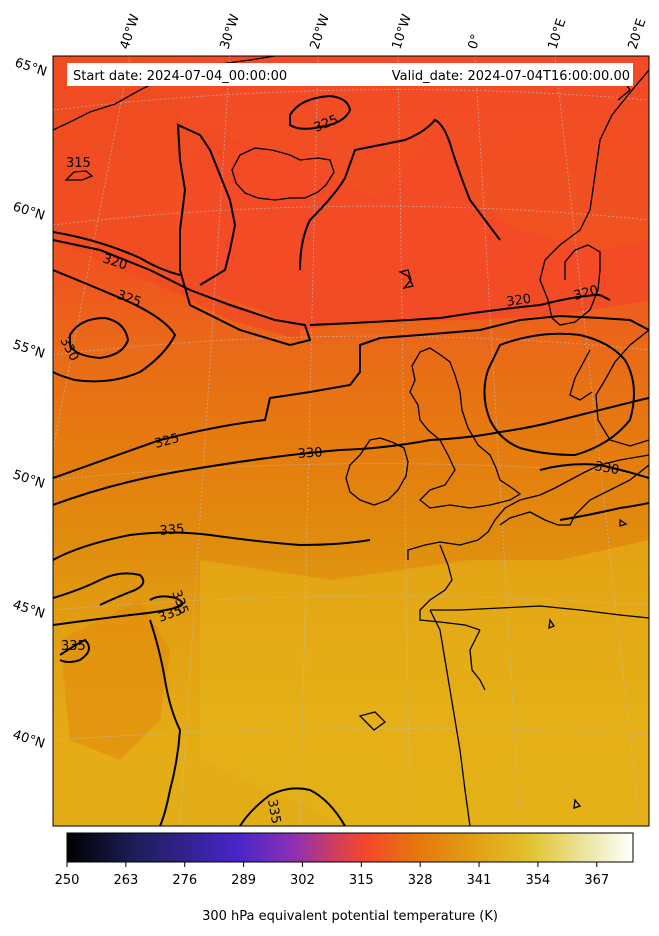  What do you see at coordinates (176, 198) in the screenshot?
I see `warm-red-west` at bounding box center [176, 198].